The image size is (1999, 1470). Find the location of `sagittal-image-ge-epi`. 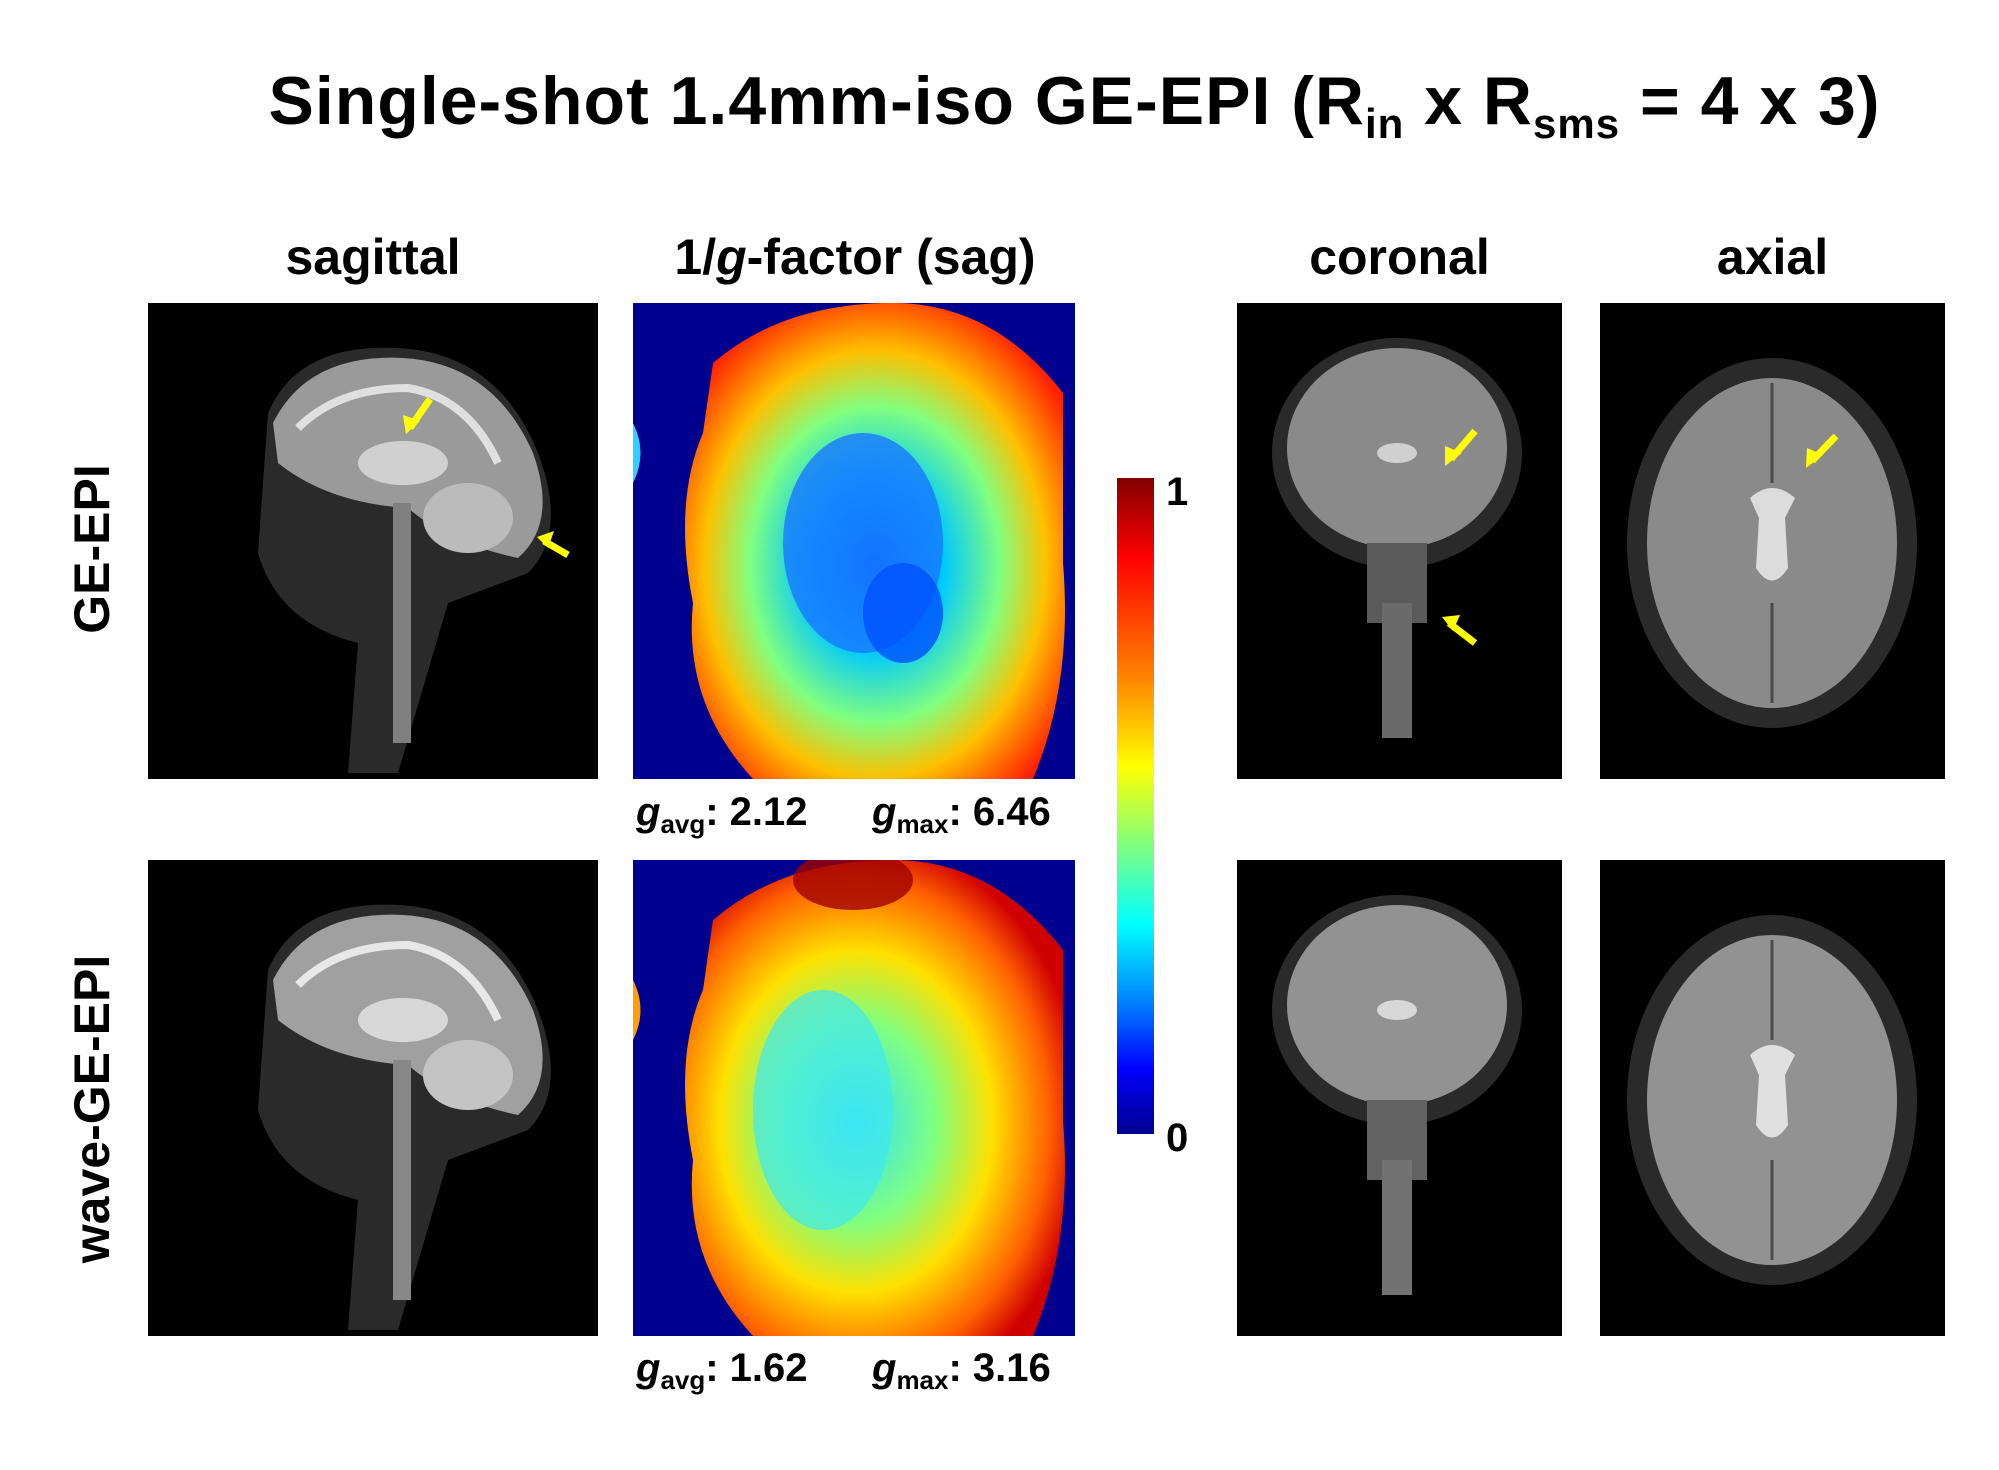

sagittal-image-ge-epi is located at coordinates (373, 541).